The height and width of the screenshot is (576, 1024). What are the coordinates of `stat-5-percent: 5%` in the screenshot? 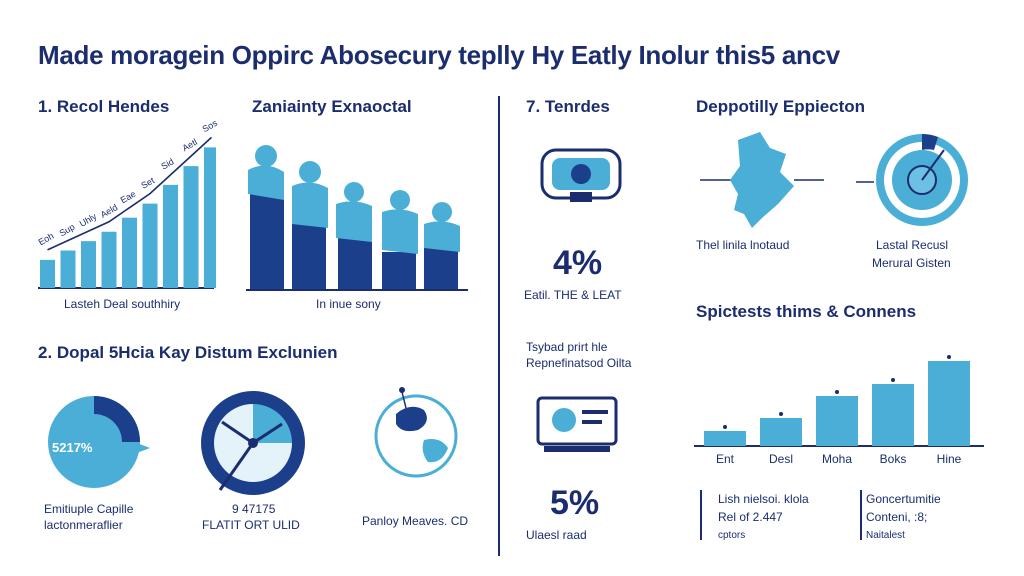 It's located at (575, 503).